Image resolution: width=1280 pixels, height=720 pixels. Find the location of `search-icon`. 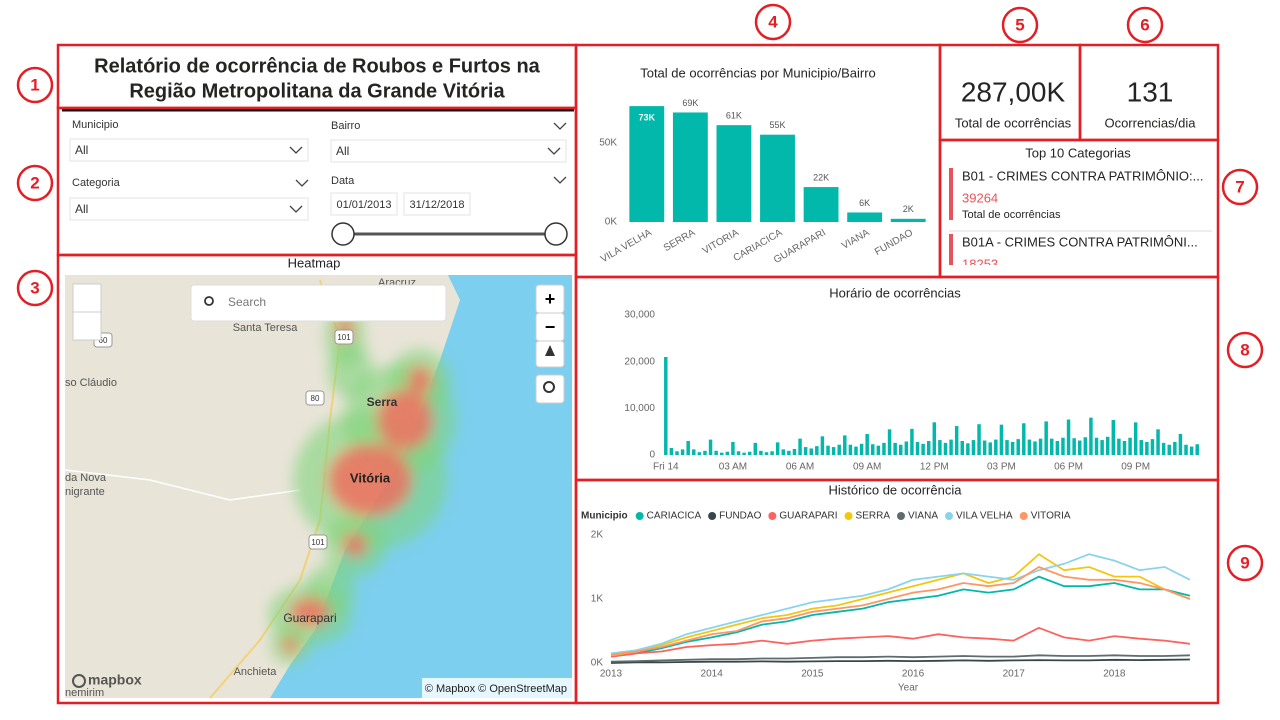

search-icon is located at coordinates (209, 301).